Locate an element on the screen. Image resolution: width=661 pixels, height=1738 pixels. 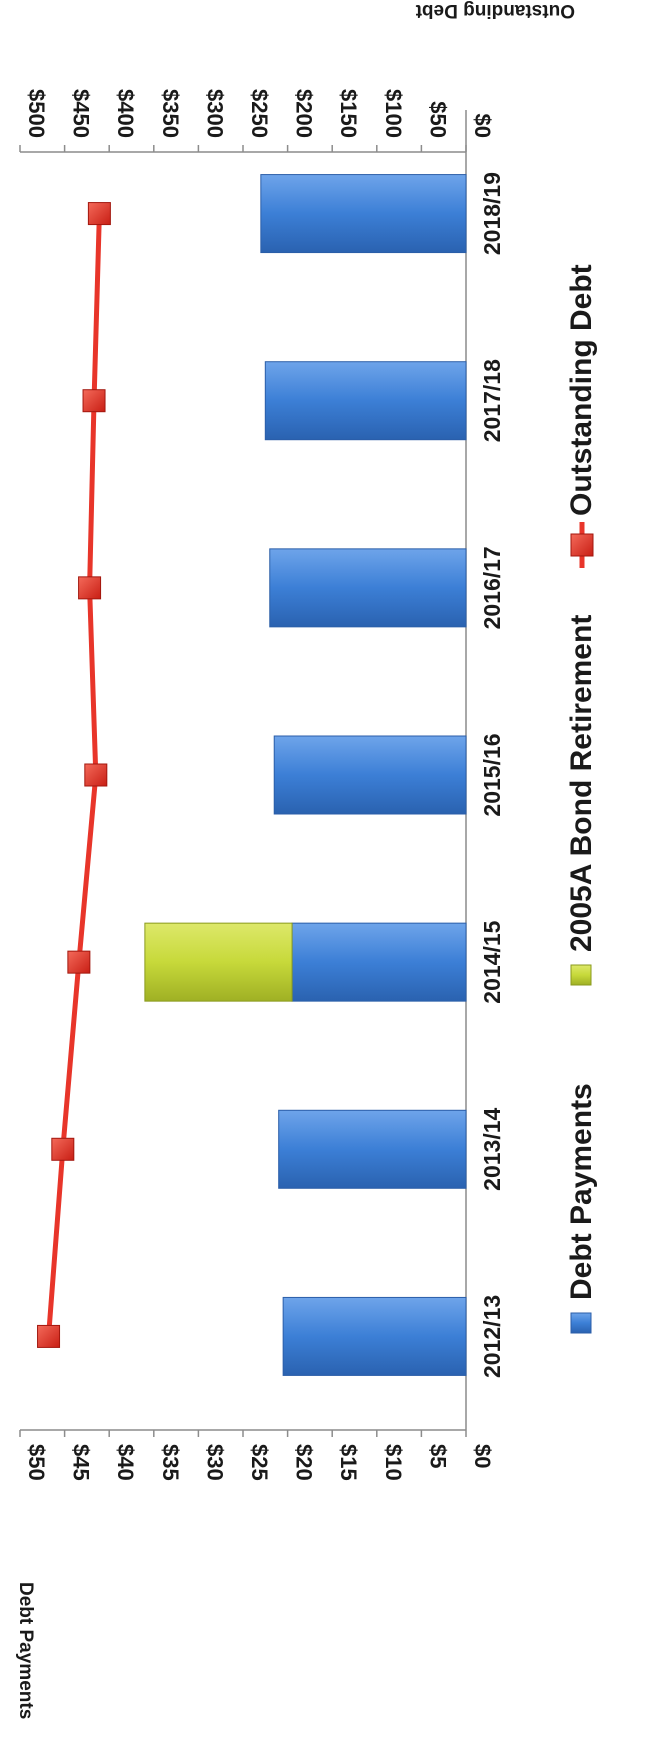
legend-swatch-debt-payments is located at coordinates (581, 1323).